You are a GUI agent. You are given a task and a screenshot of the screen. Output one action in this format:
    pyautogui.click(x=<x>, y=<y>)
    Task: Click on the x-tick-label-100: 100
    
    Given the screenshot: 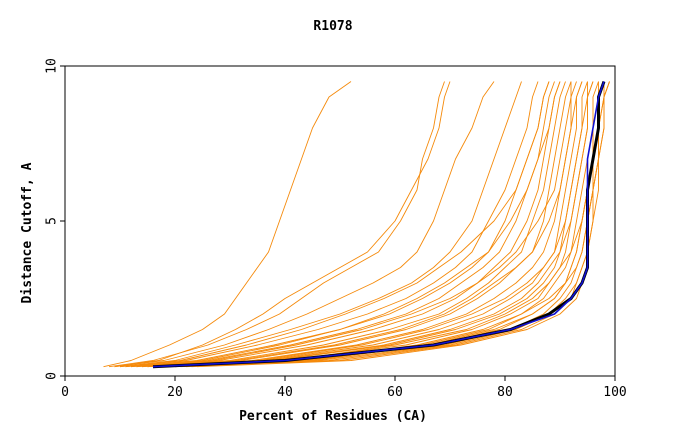 What is the action you would take?
    pyautogui.click(x=614, y=392)
    